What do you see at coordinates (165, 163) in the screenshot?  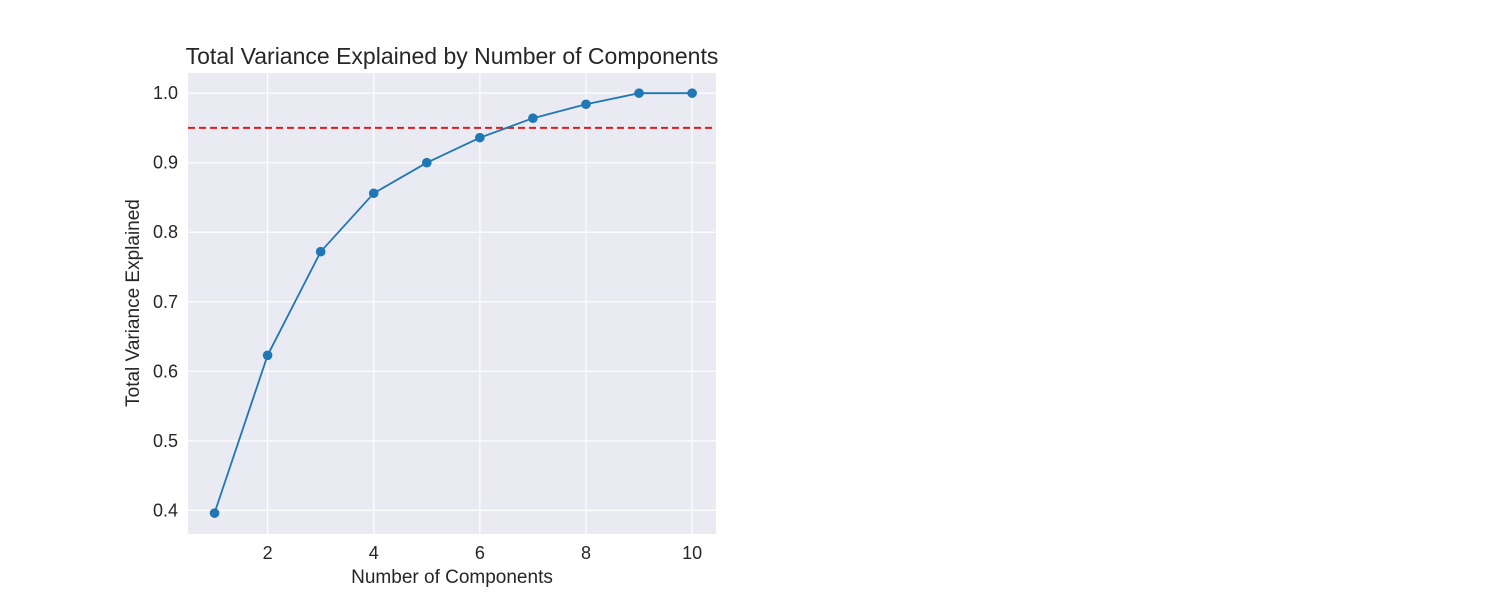 I see `y-tick-label: 0.9` at bounding box center [165, 163].